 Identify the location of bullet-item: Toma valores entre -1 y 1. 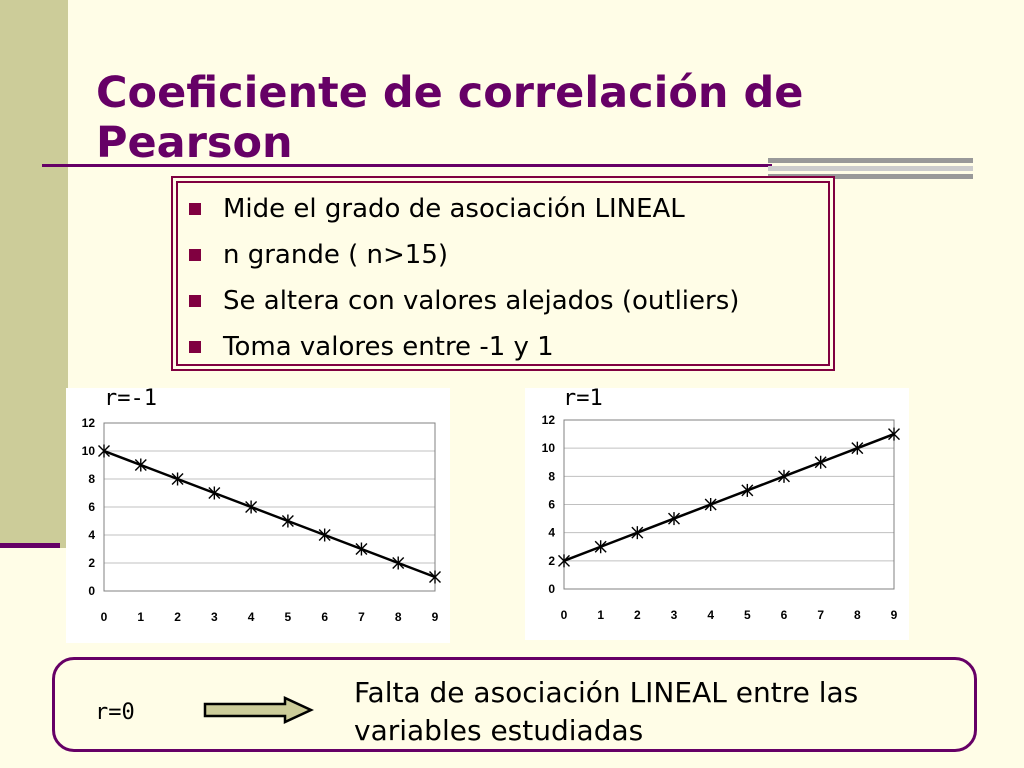
(511, 347).